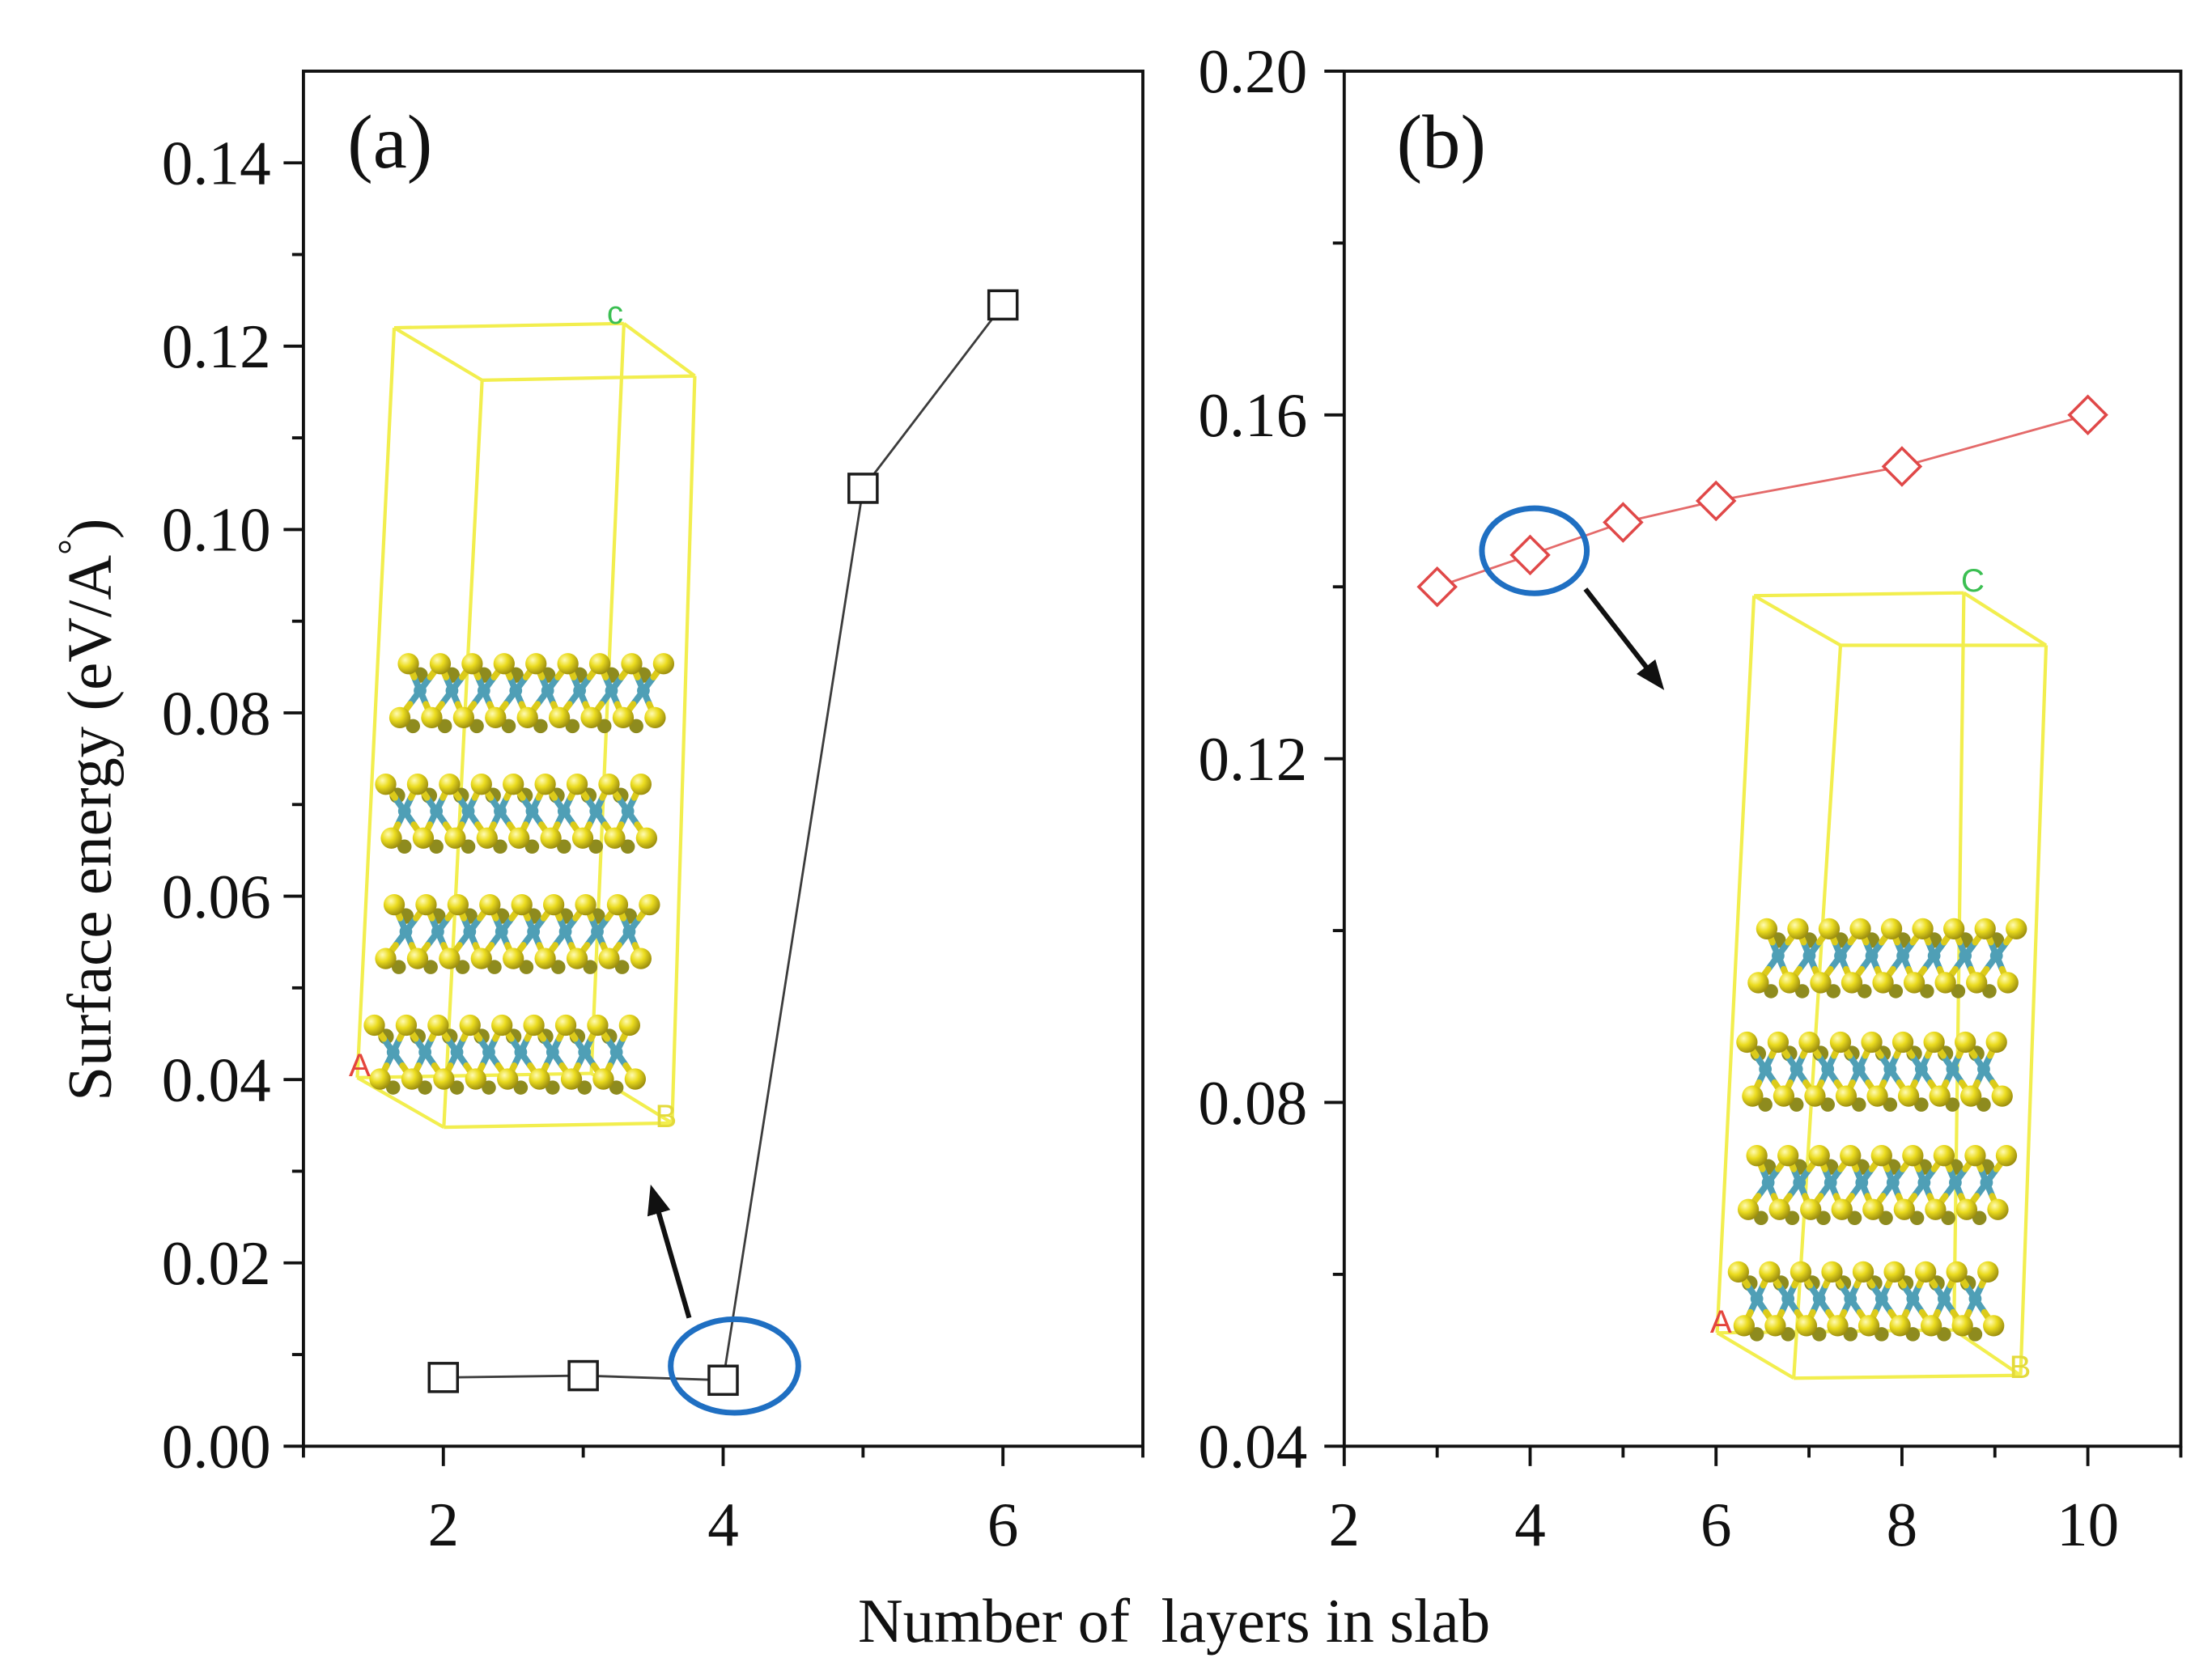 This screenshot has height=1679, width=2212. I want to click on data-point-x8, so click(1902, 466).